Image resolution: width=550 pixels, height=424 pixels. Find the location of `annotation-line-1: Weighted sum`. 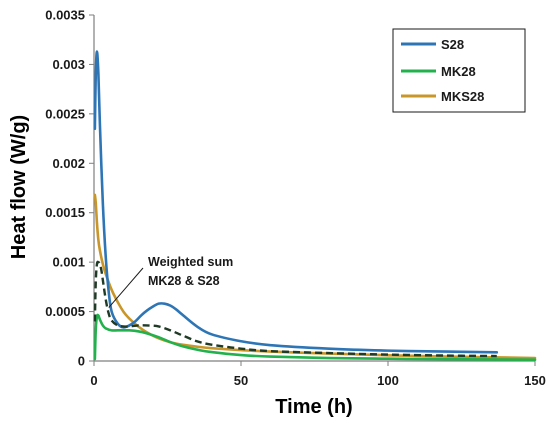

annotation-line-1: Weighted sum is located at coordinates (190, 262).